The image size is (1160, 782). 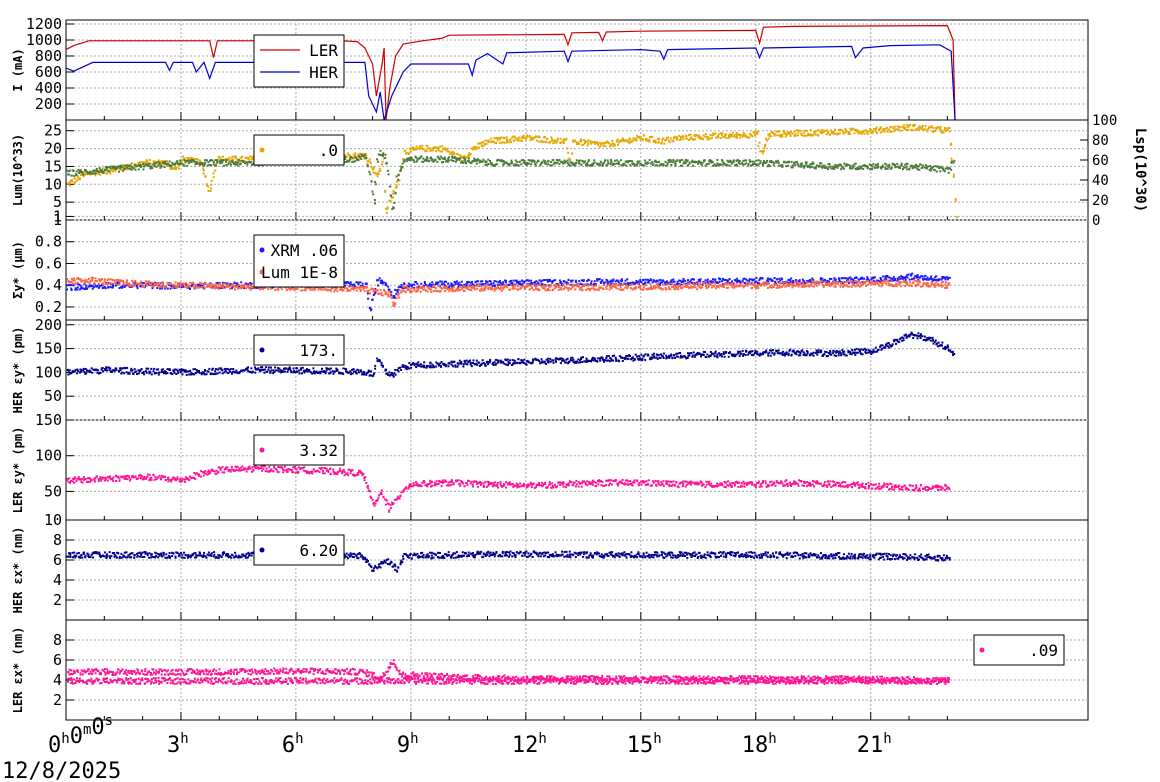 What do you see at coordinates (323, 72) in the screenshot?
I see `legend-label: HER` at bounding box center [323, 72].